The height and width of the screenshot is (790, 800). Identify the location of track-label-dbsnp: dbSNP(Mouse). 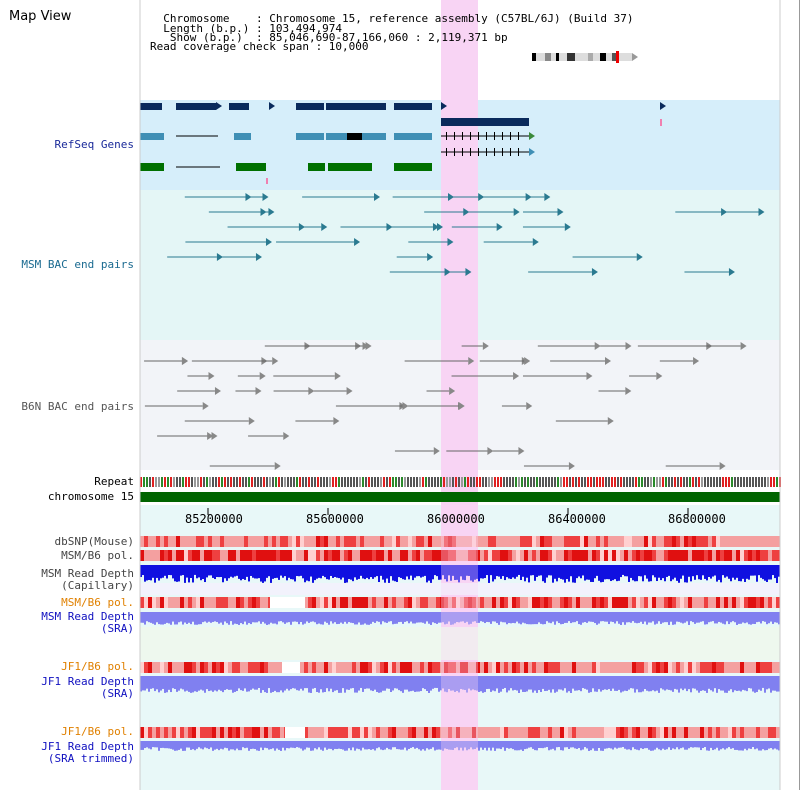
(94, 541).